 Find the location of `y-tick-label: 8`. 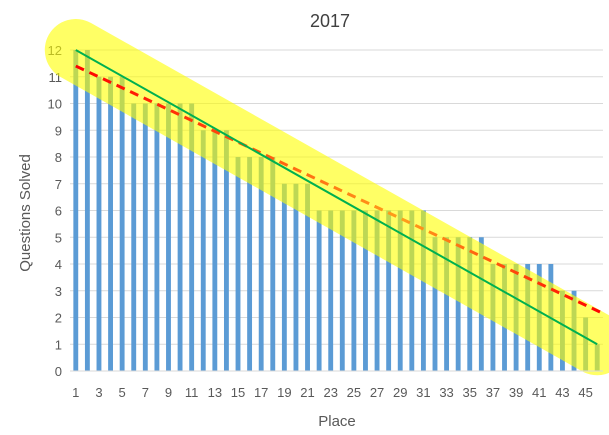

y-tick-label: 8 is located at coordinates (58, 157).